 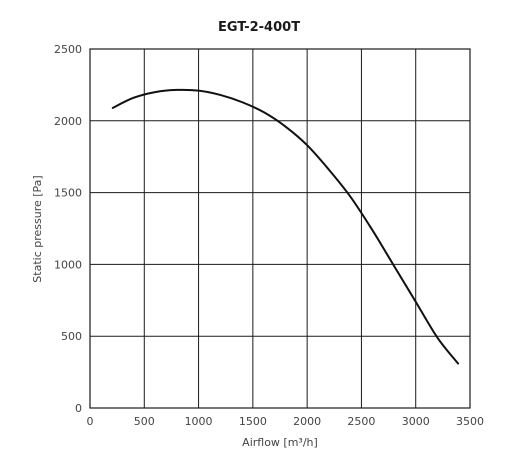 I want to click on x-tick-label: 2500, so click(x=361, y=421).